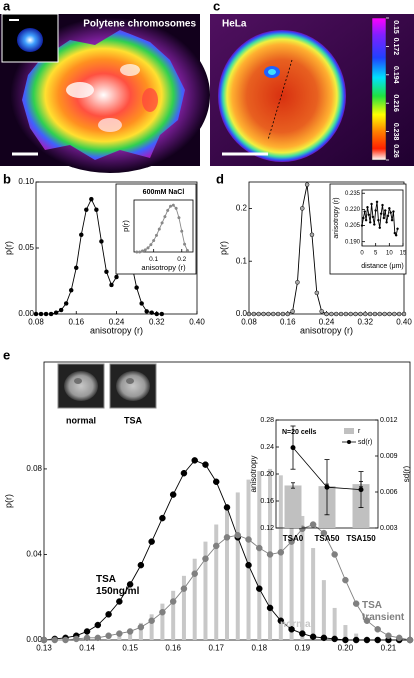 The width and height of the screenshot is (414, 678). What do you see at coordinates (389, 648) in the screenshot?
I see `x-tick-label: 0.21` at bounding box center [389, 648].